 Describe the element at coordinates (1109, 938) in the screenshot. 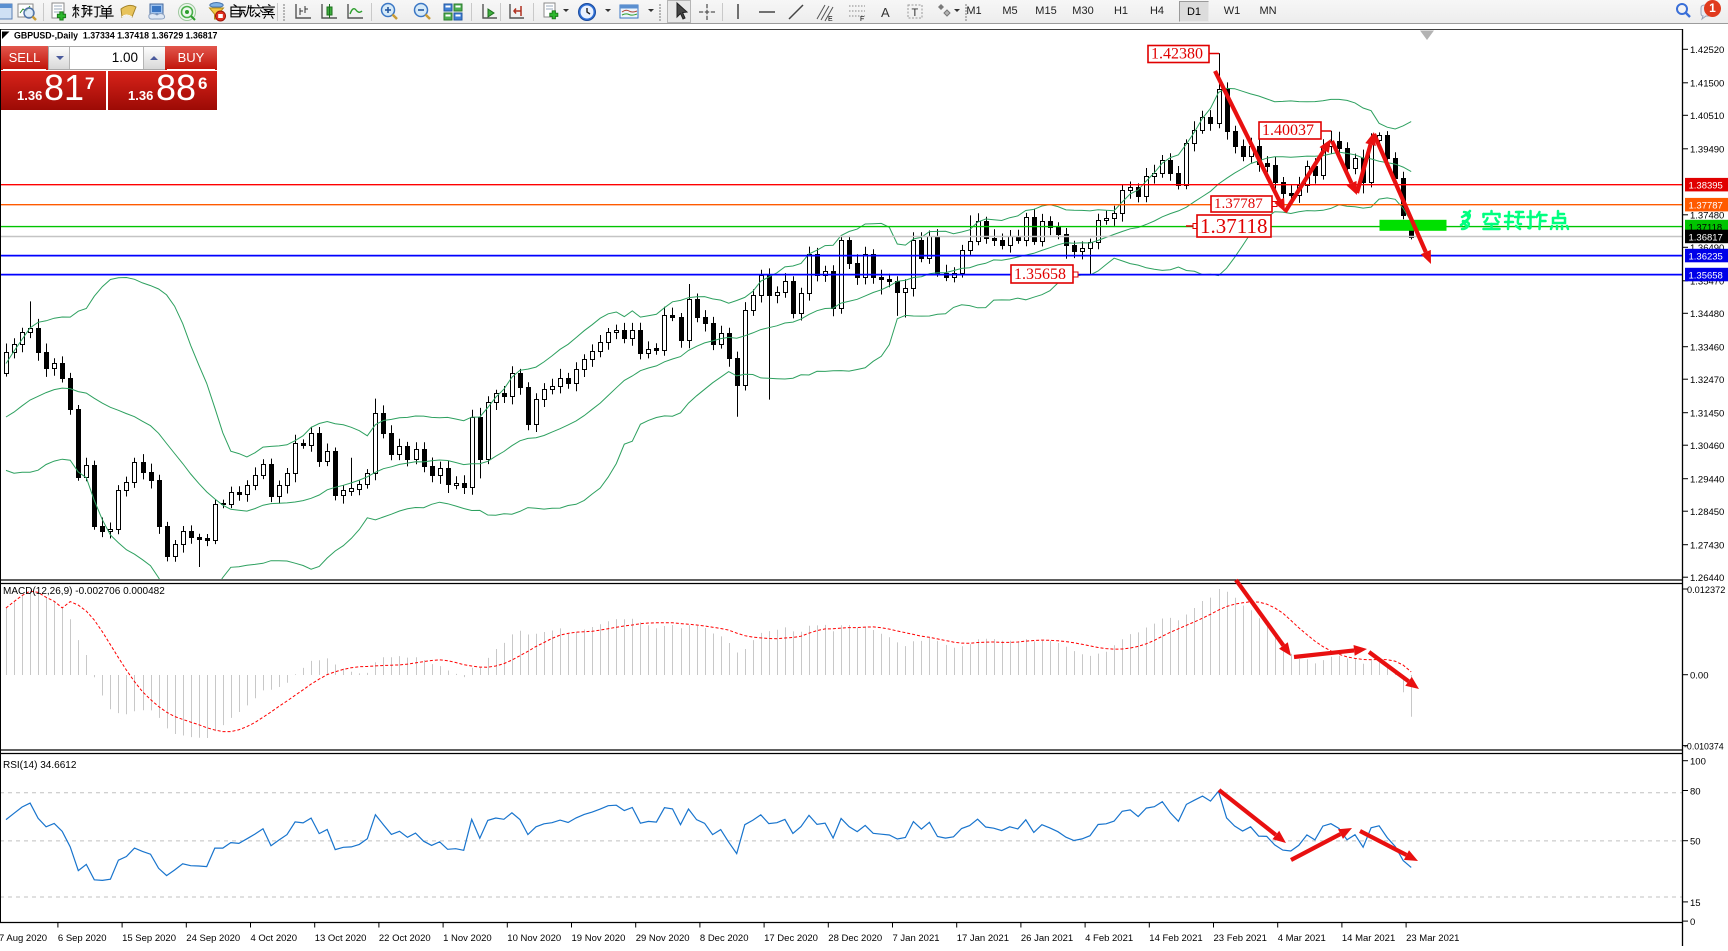

I see `svg-text: 4 Feb 2021` at that location.